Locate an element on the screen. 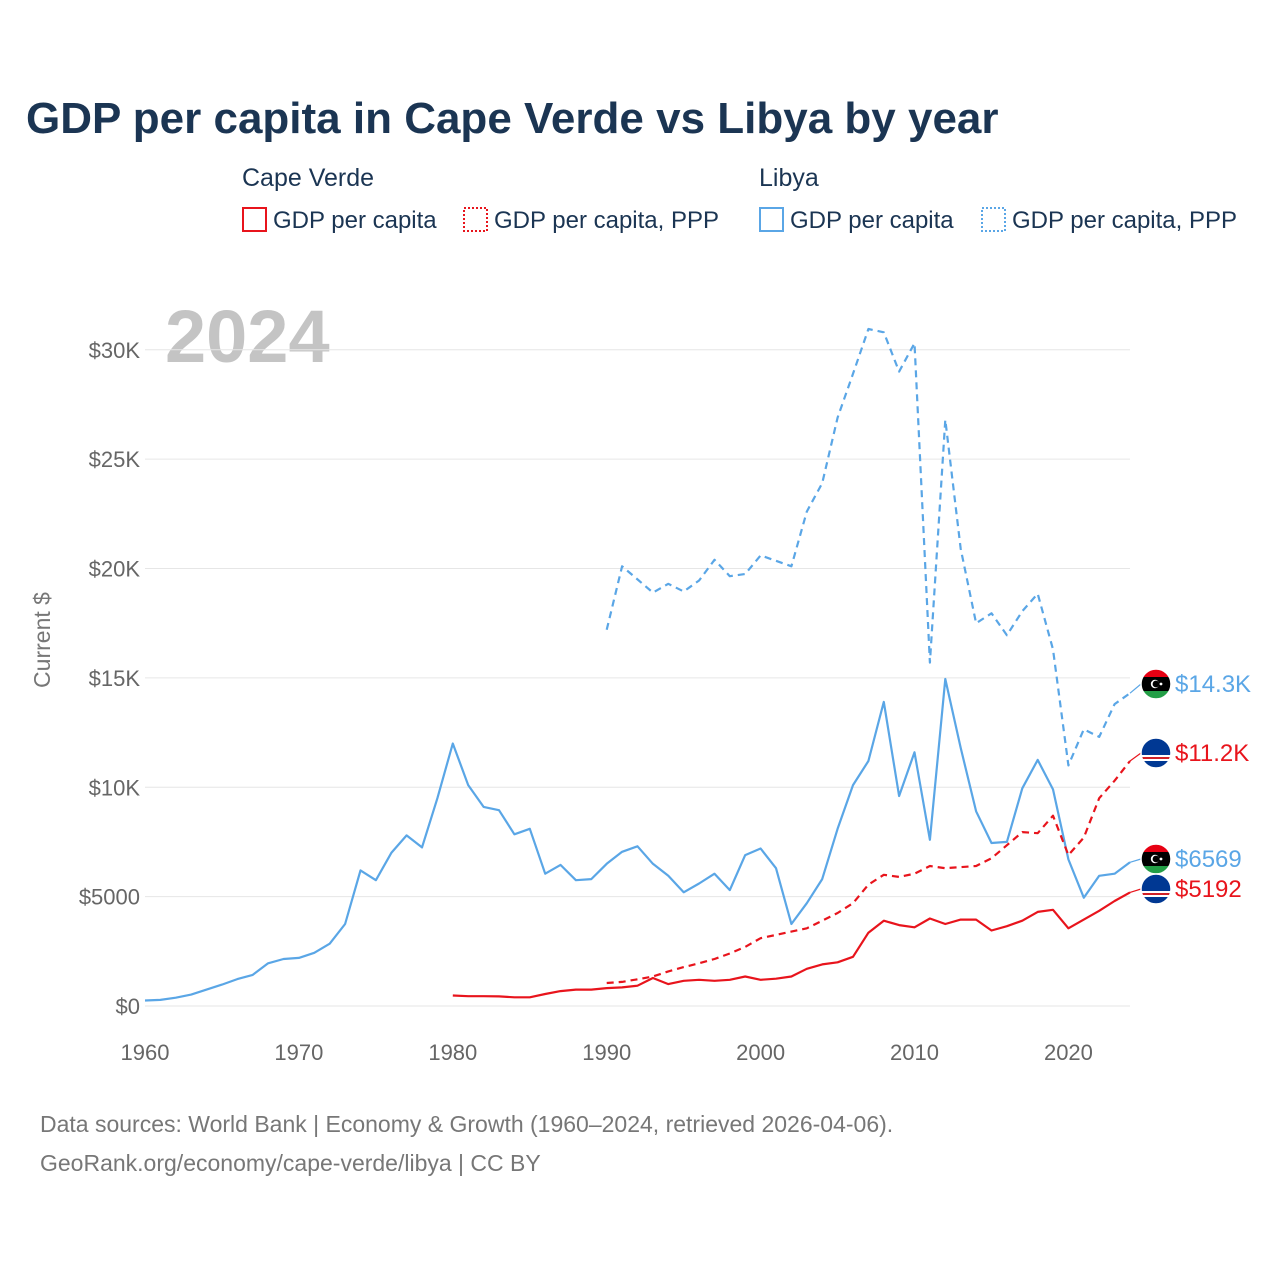 The width and height of the screenshot is (1280, 1280). series-line-cape-verde-gdp-per-capita is located at coordinates (791, 945).